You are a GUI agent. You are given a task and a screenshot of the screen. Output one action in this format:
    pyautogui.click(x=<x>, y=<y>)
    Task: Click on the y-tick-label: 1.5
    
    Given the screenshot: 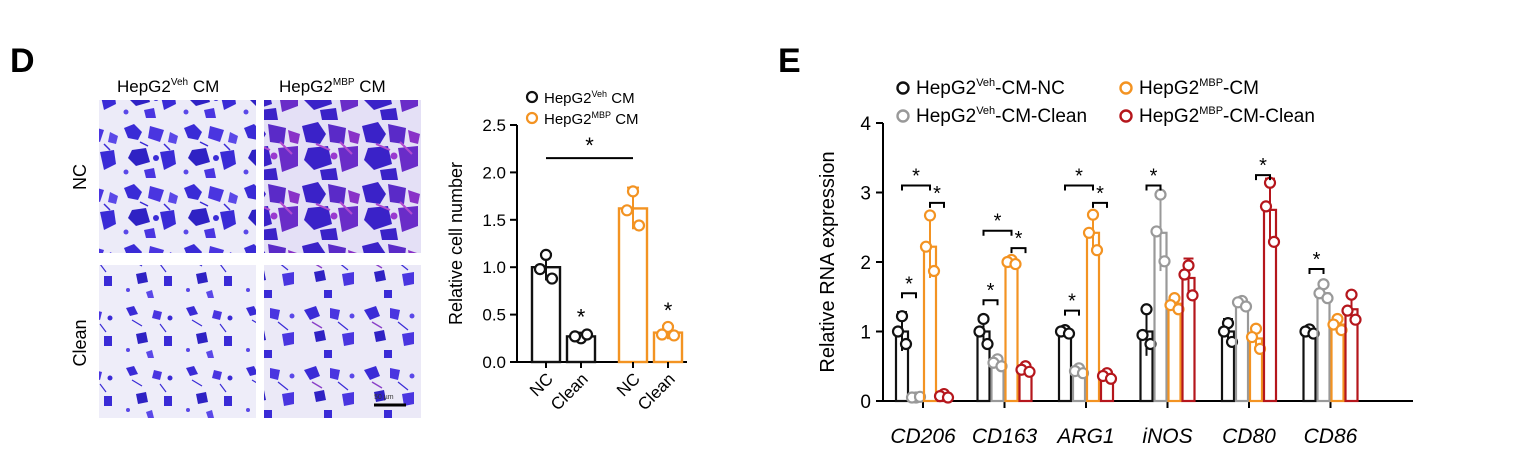 What is the action you would take?
    pyautogui.click(x=494, y=220)
    